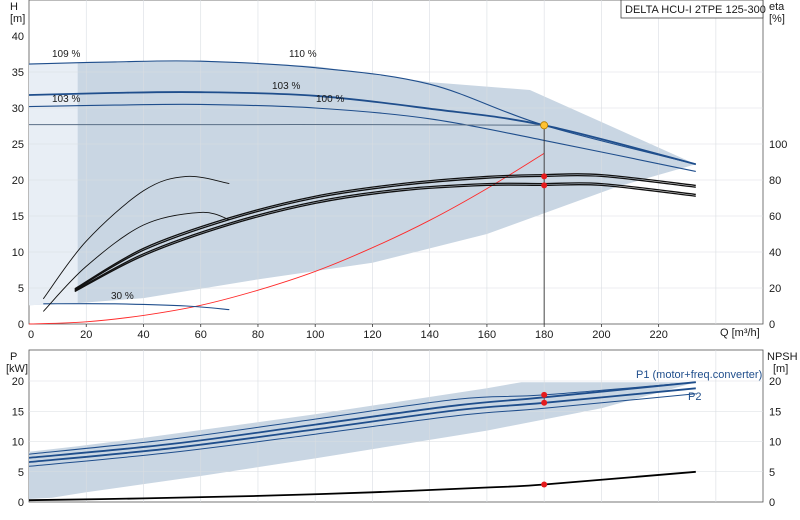 The image size is (800, 520). I want to click on head-axis-unit: [m], so click(17, 19).